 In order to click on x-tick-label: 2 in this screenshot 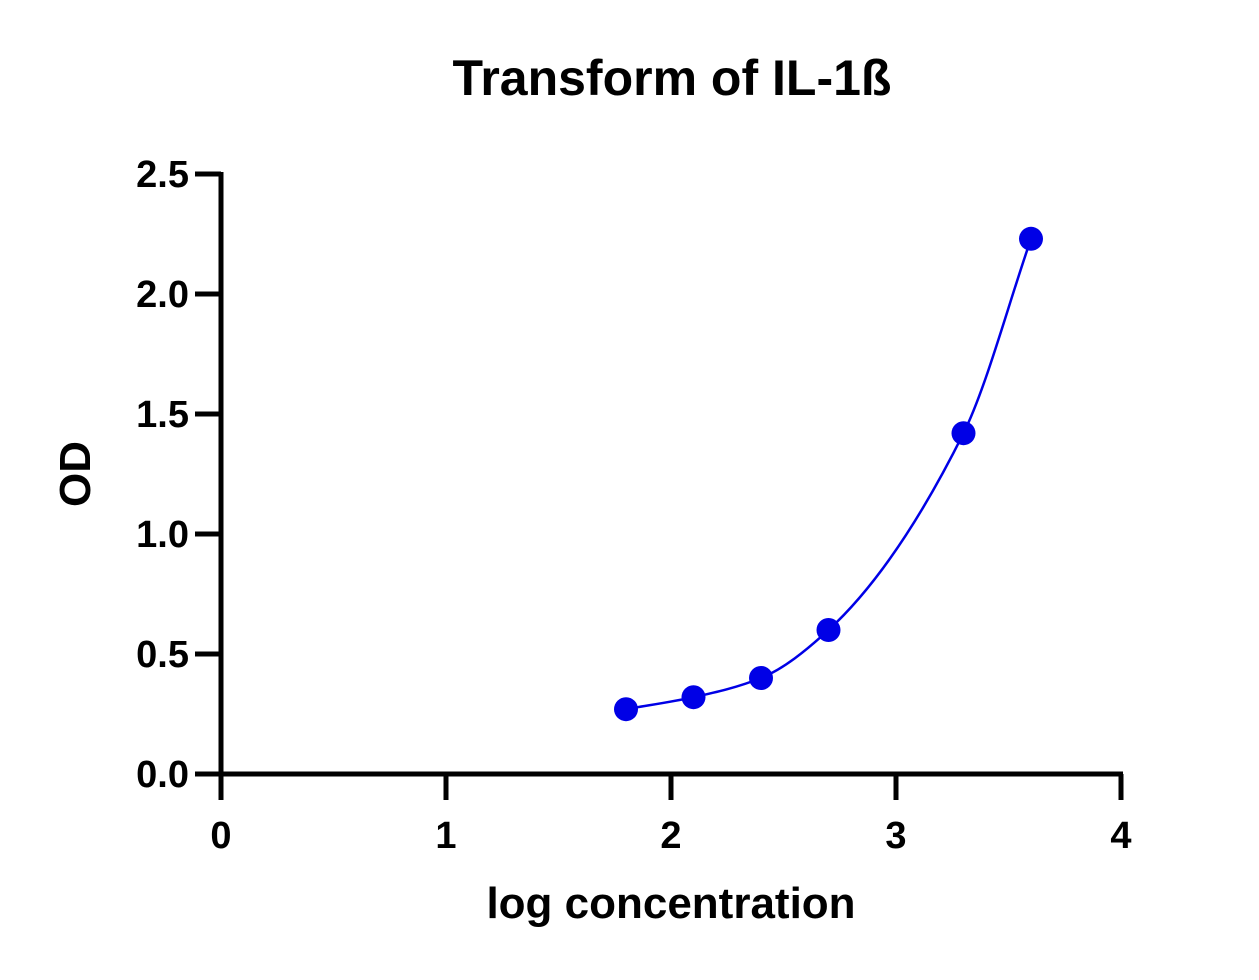, I will do `click(670, 836)`.